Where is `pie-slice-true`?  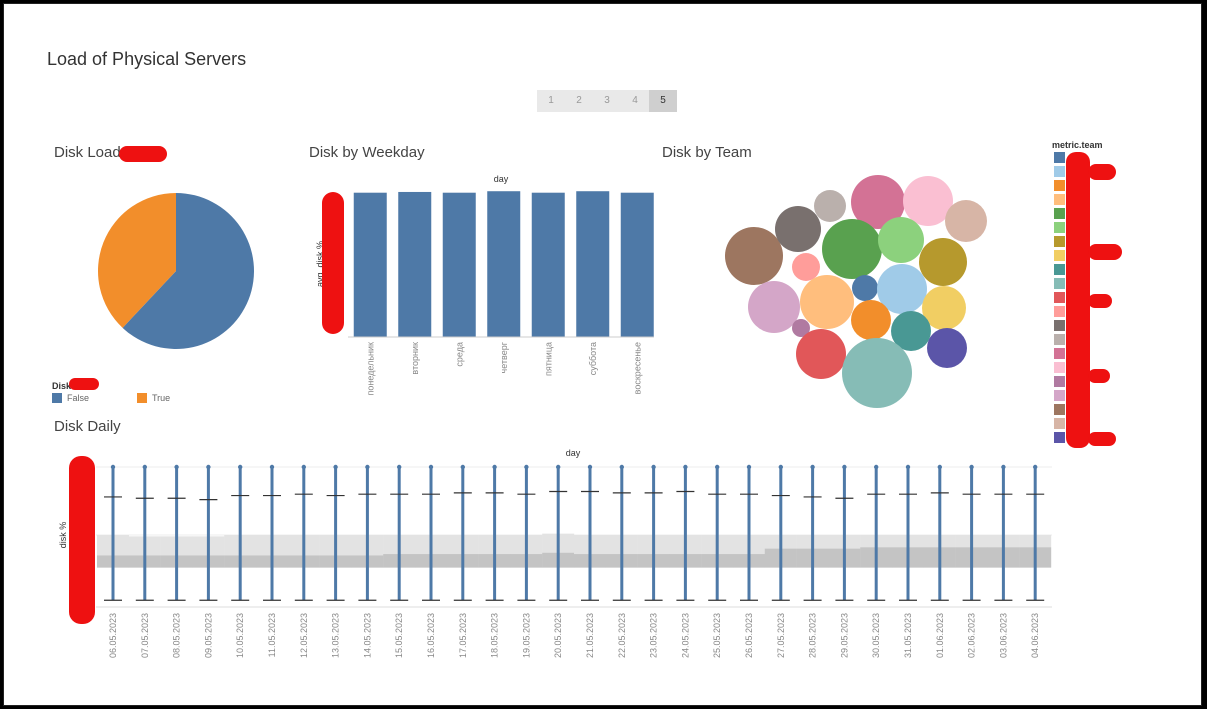
pie-slice-true is located at coordinates (136, 260).